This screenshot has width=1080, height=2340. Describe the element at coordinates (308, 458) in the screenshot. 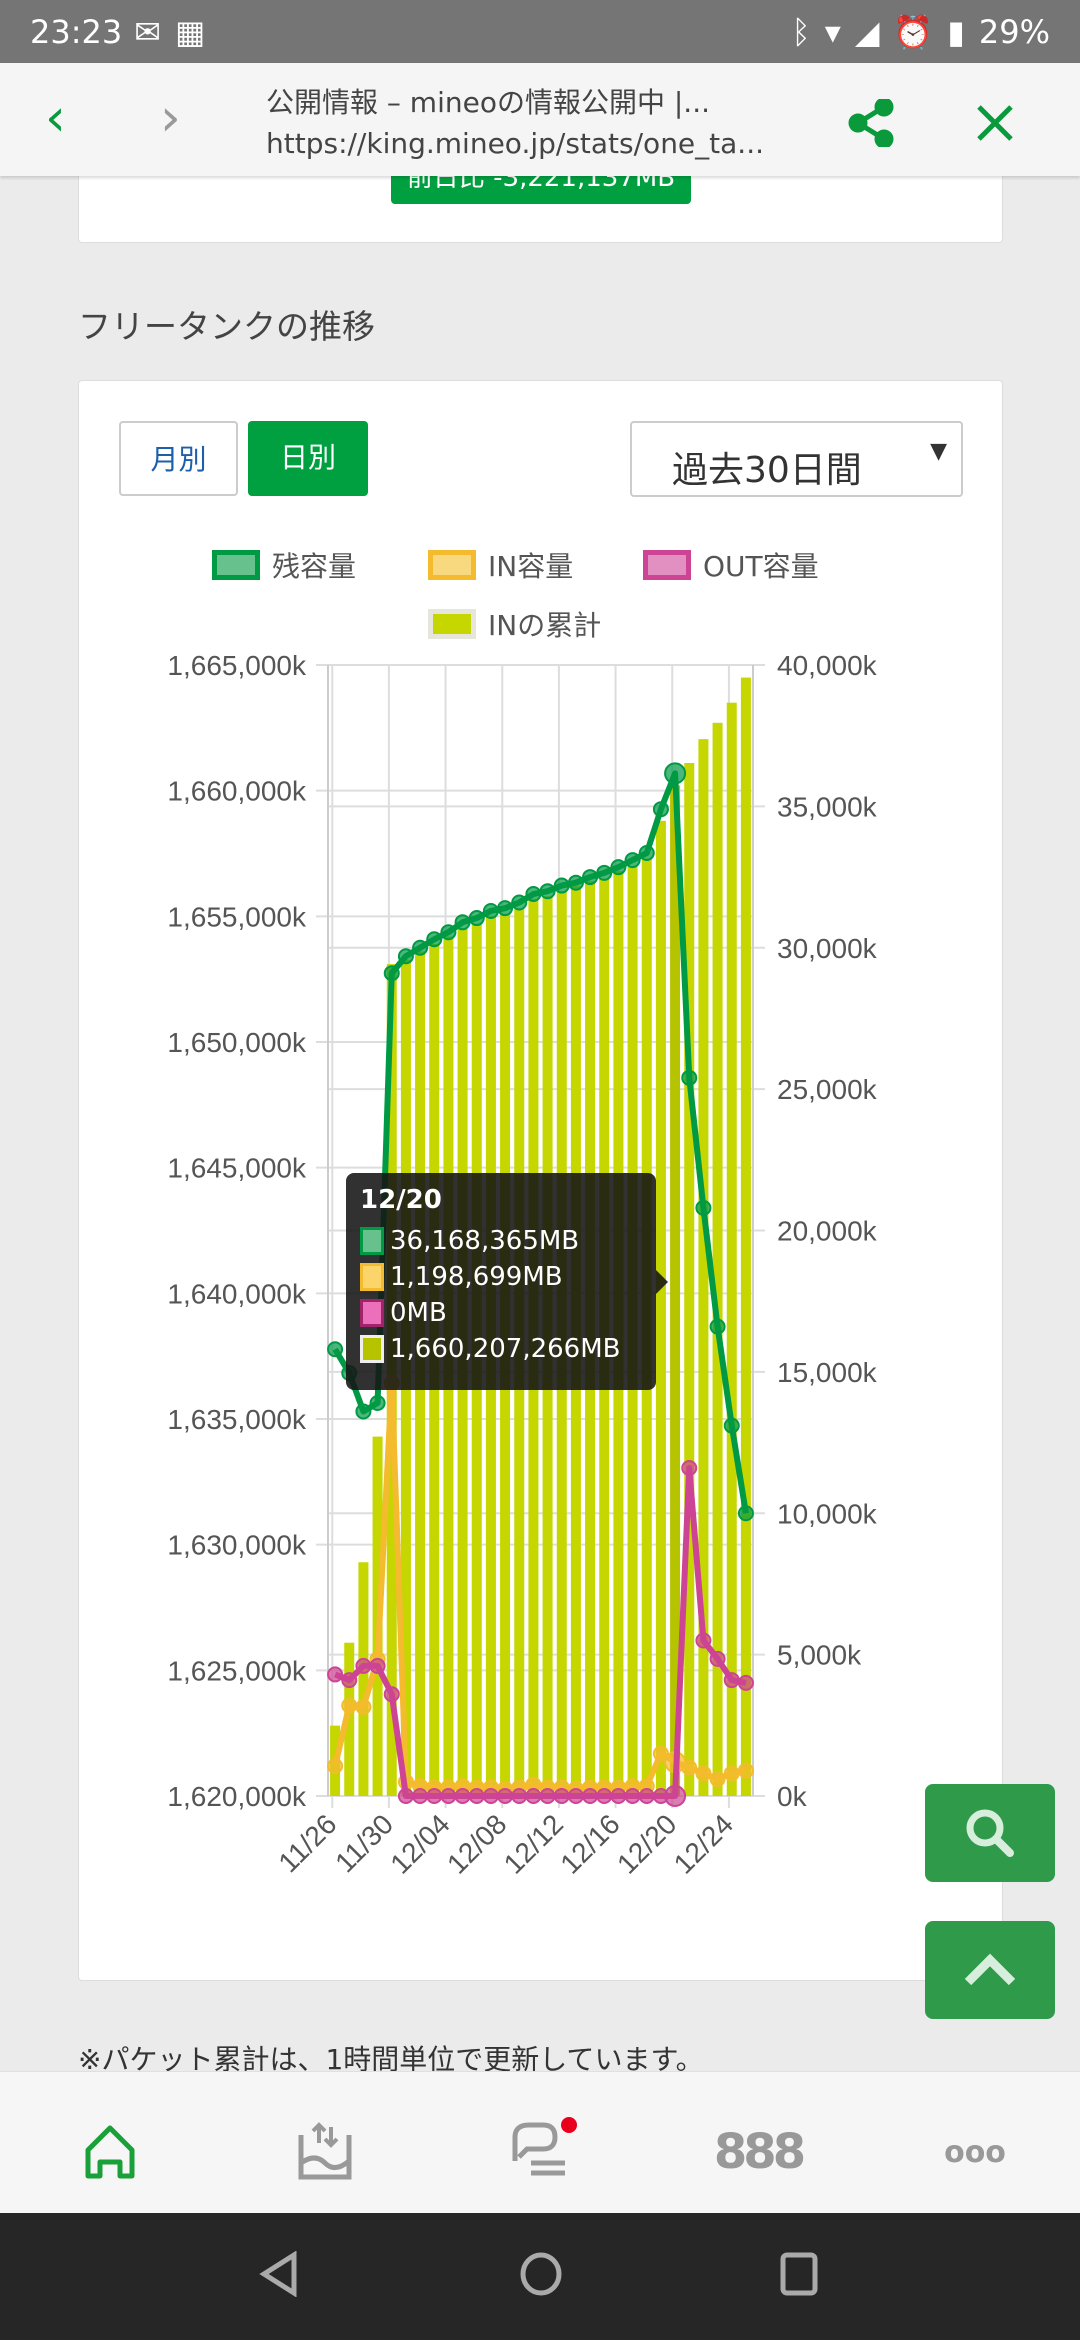

I see `daily-button: 日別` at that location.